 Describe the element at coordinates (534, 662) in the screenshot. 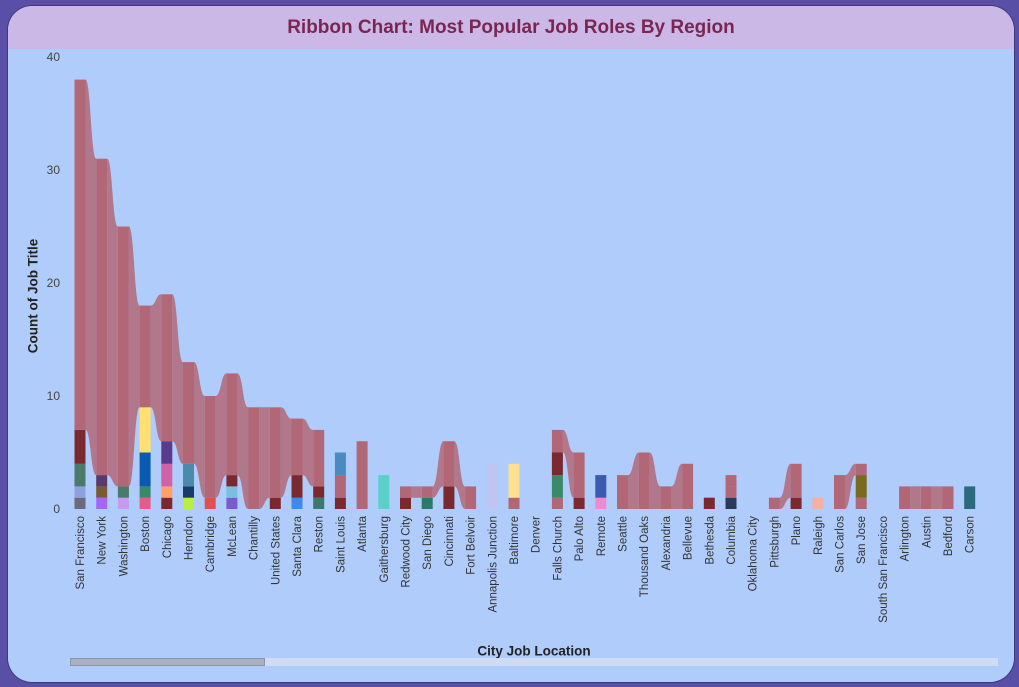

I see `horizontal-scrollbar` at that location.